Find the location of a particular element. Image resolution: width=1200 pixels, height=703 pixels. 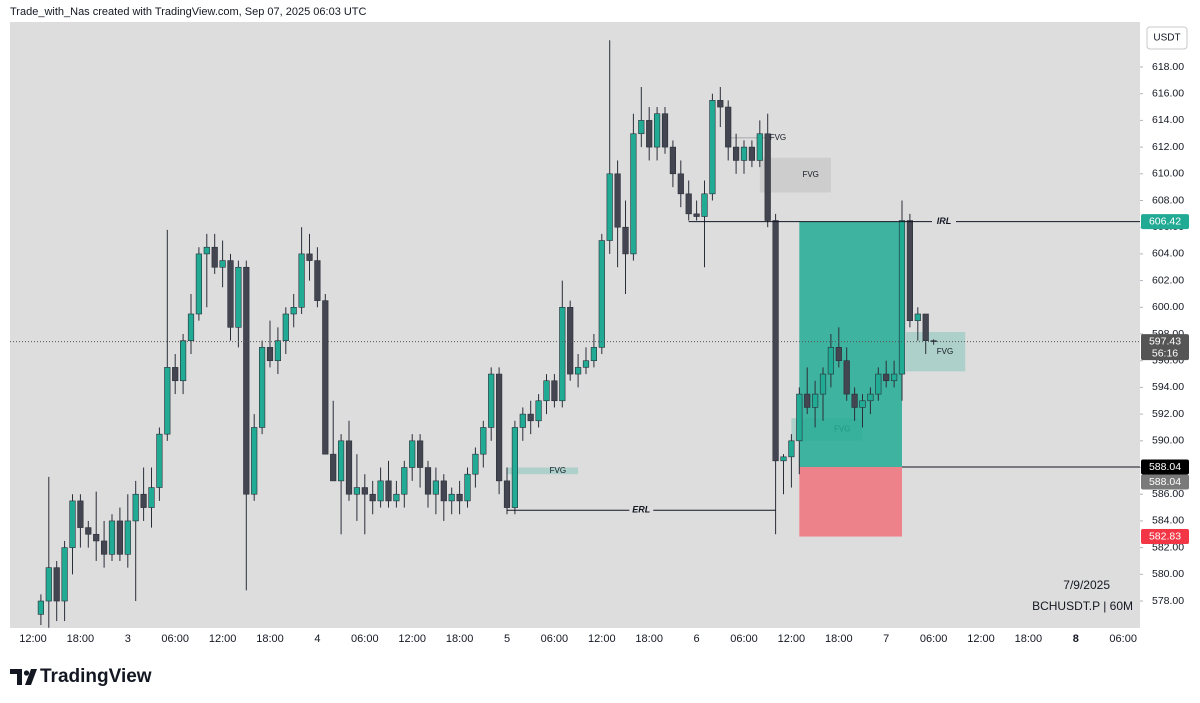

logo-mark is located at coordinates (16, 677).